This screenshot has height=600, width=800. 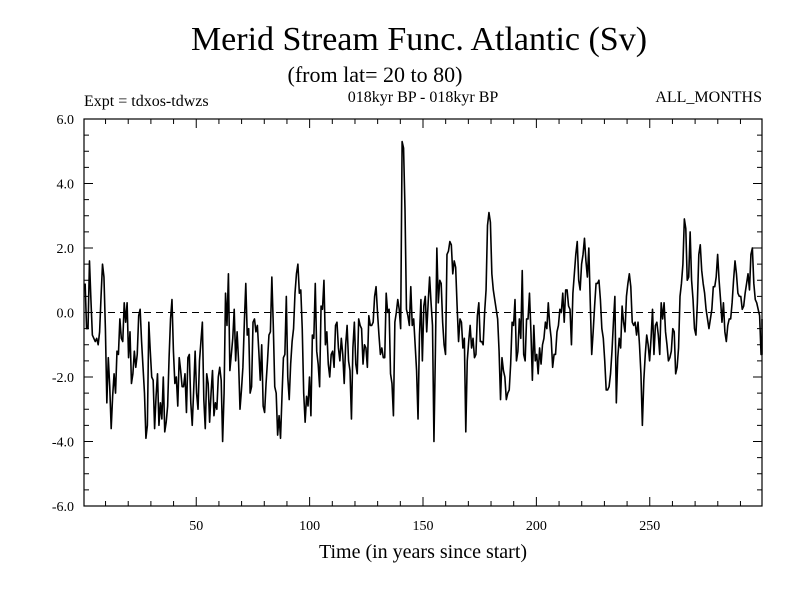 I want to click on x-tick-label: 50, so click(x=196, y=526).